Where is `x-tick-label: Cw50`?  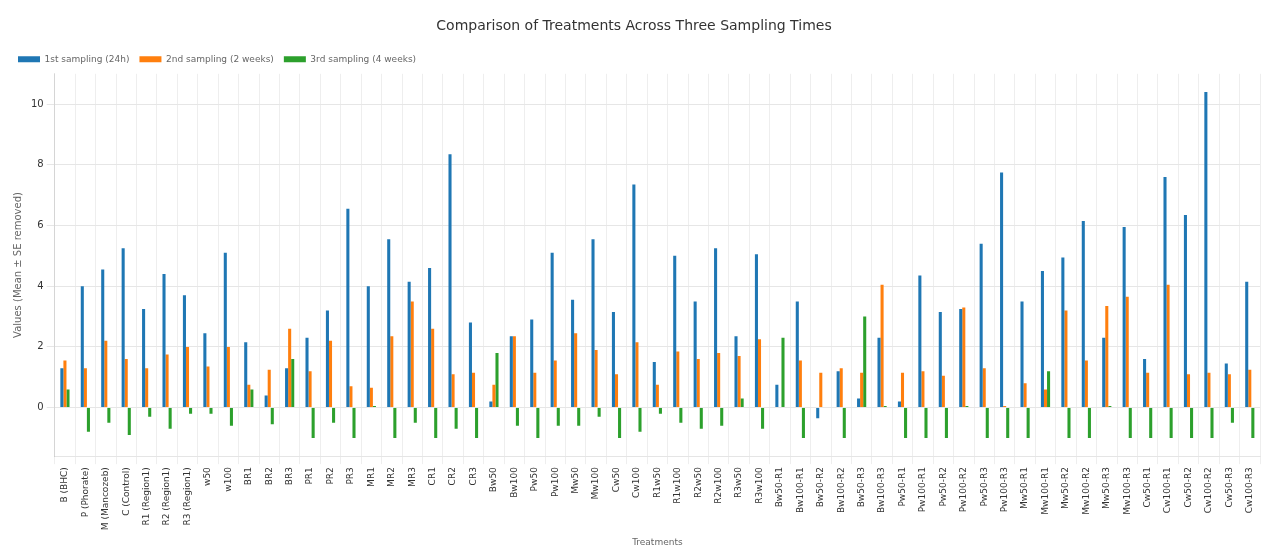 x-tick-label: Cw50 is located at coordinates (615, 479).